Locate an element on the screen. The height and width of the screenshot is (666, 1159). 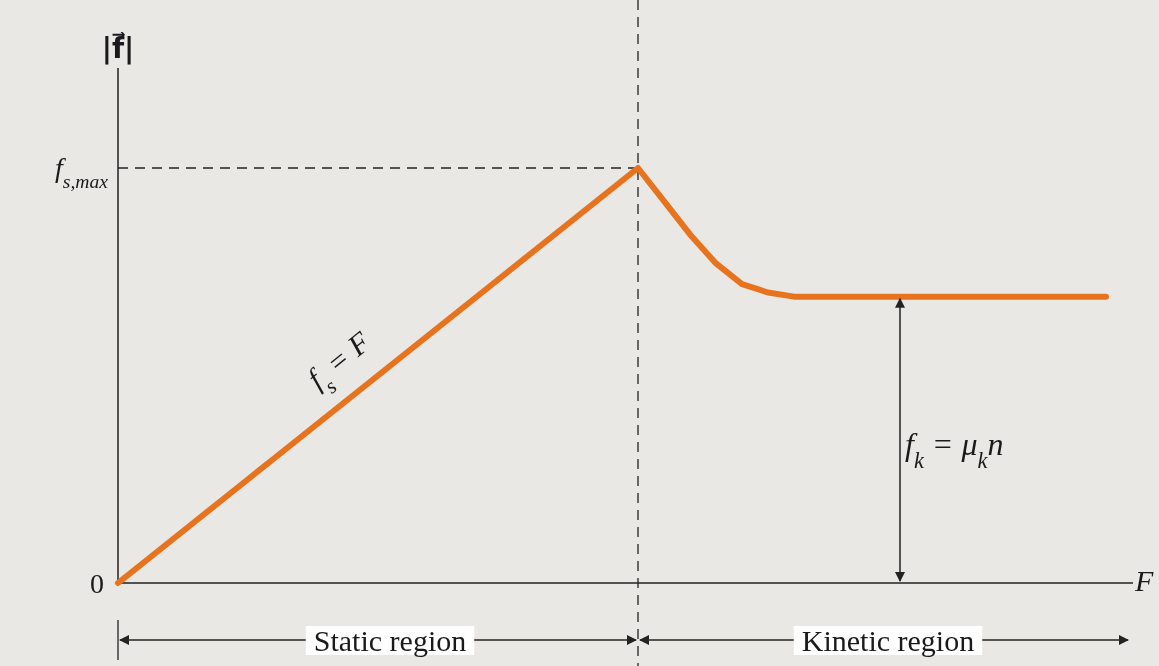
text: Static region is located at coordinates (390, 640).